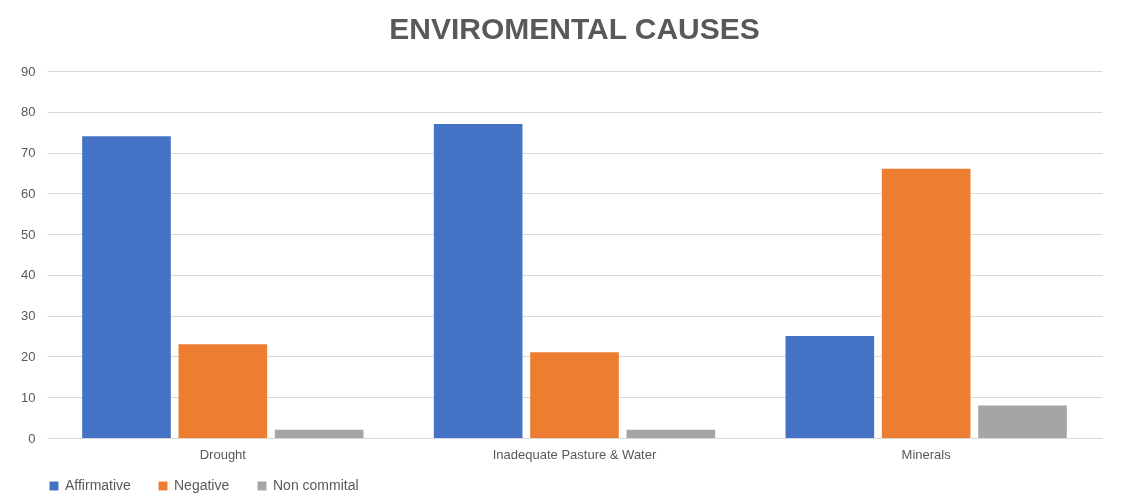  Describe the element at coordinates (28, 275) in the screenshot. I see `y-tick-label: 40` at that location.